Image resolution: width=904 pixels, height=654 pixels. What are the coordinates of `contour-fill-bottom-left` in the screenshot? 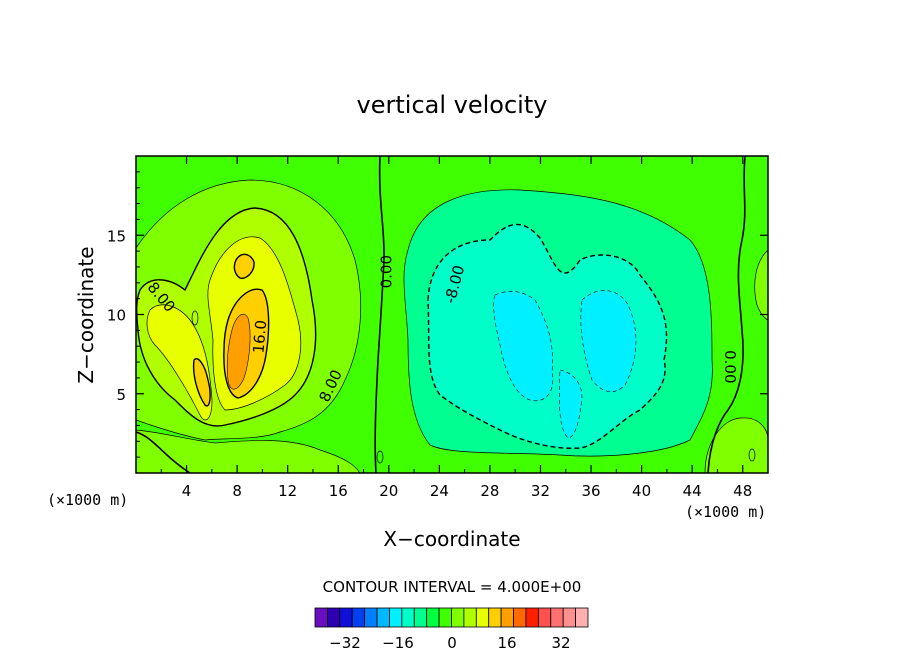 It's located at (248, 451).